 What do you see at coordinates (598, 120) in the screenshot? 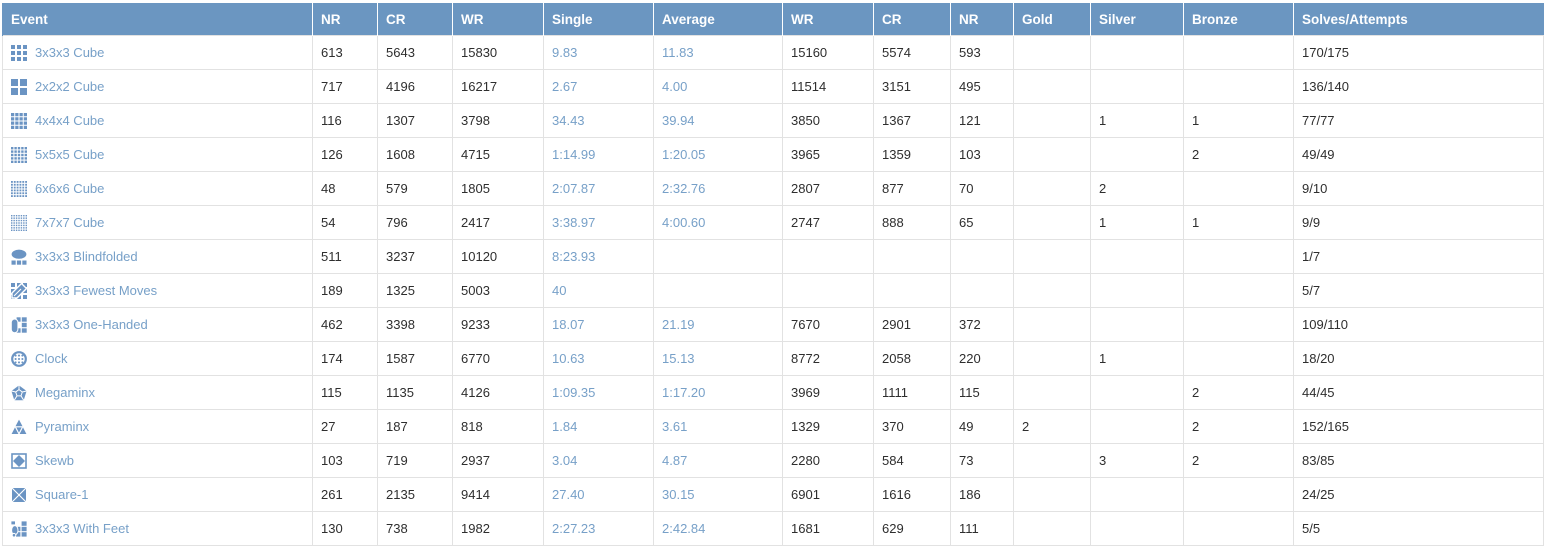
I see `cell-single: 34.43` at bounding box center [598, 120].